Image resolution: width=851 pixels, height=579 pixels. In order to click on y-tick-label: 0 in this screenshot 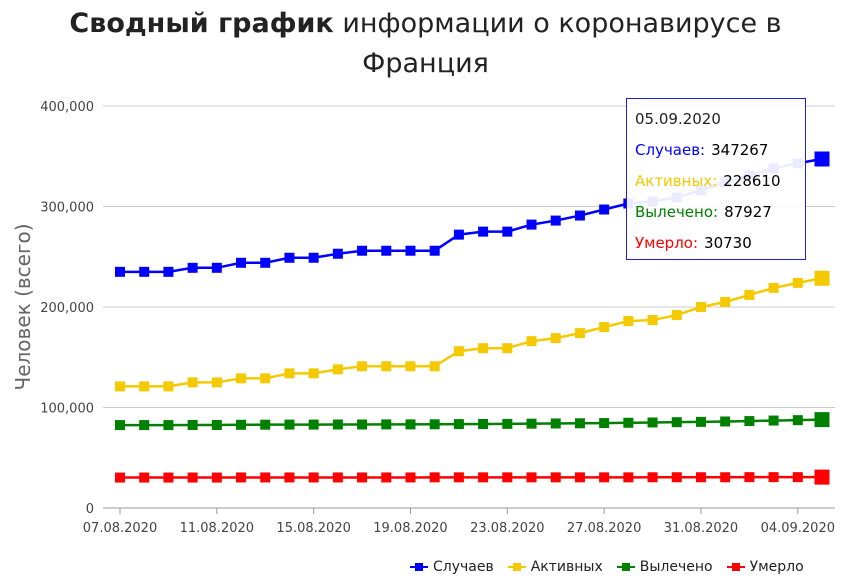, I will do `click(90, 509)`.